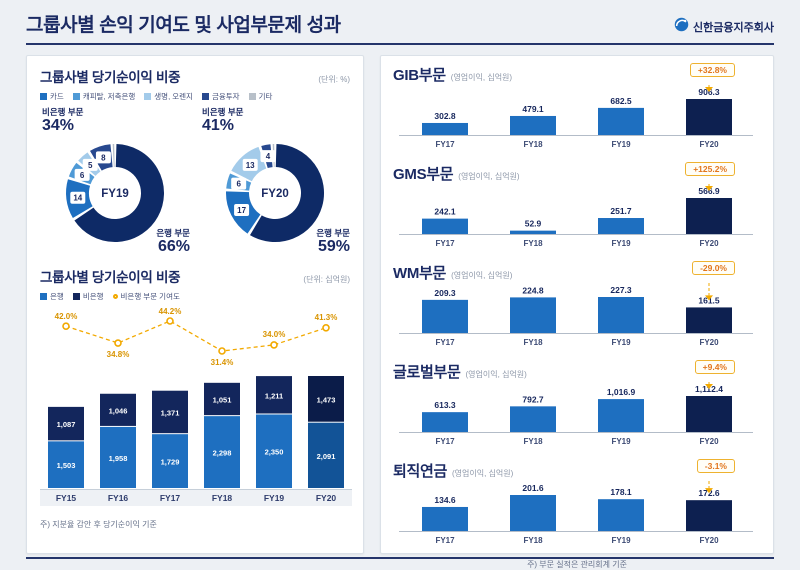 The image size is (800, 570). Describe the element at coordinates (118, 410) in the screenshot. I see `nonbank-value: 1,046` at that location.